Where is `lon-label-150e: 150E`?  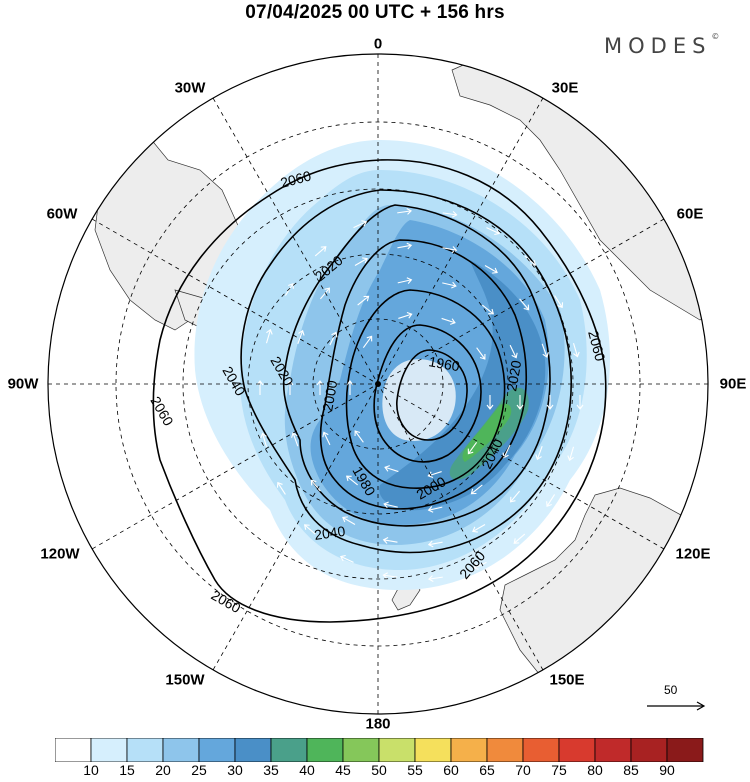 lon-label-150e: 150E is located at coordinates (567, 680).